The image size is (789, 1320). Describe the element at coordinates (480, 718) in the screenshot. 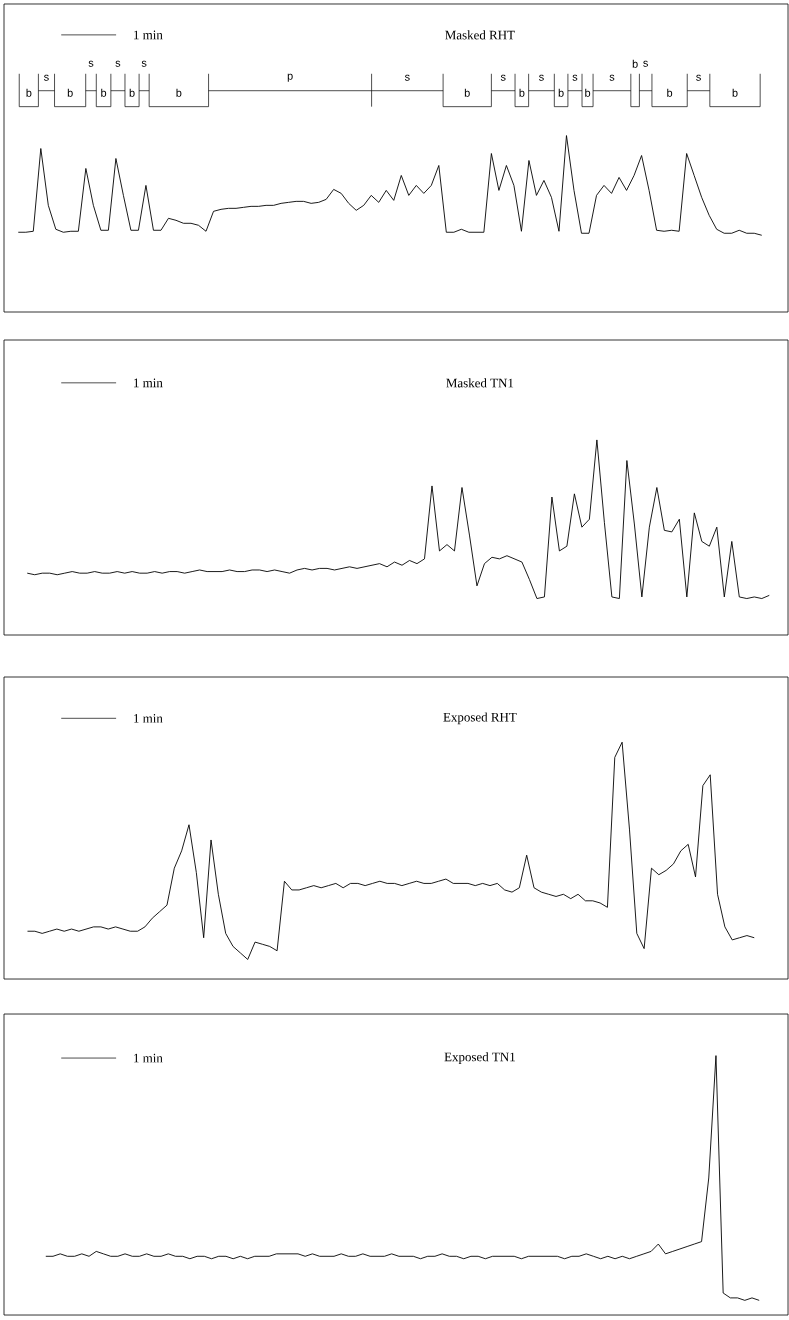

I see `chart-title: Exposed RHT` at that location.